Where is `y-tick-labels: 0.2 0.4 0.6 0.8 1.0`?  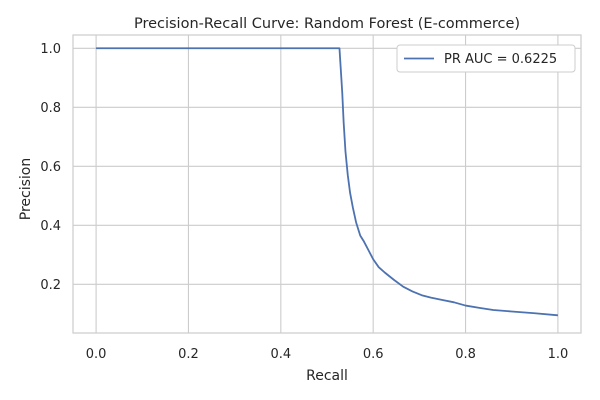
y-tick-labels: 0.2 0.4 0.6 0.8 1.0 is located at coordinates (50, 167).